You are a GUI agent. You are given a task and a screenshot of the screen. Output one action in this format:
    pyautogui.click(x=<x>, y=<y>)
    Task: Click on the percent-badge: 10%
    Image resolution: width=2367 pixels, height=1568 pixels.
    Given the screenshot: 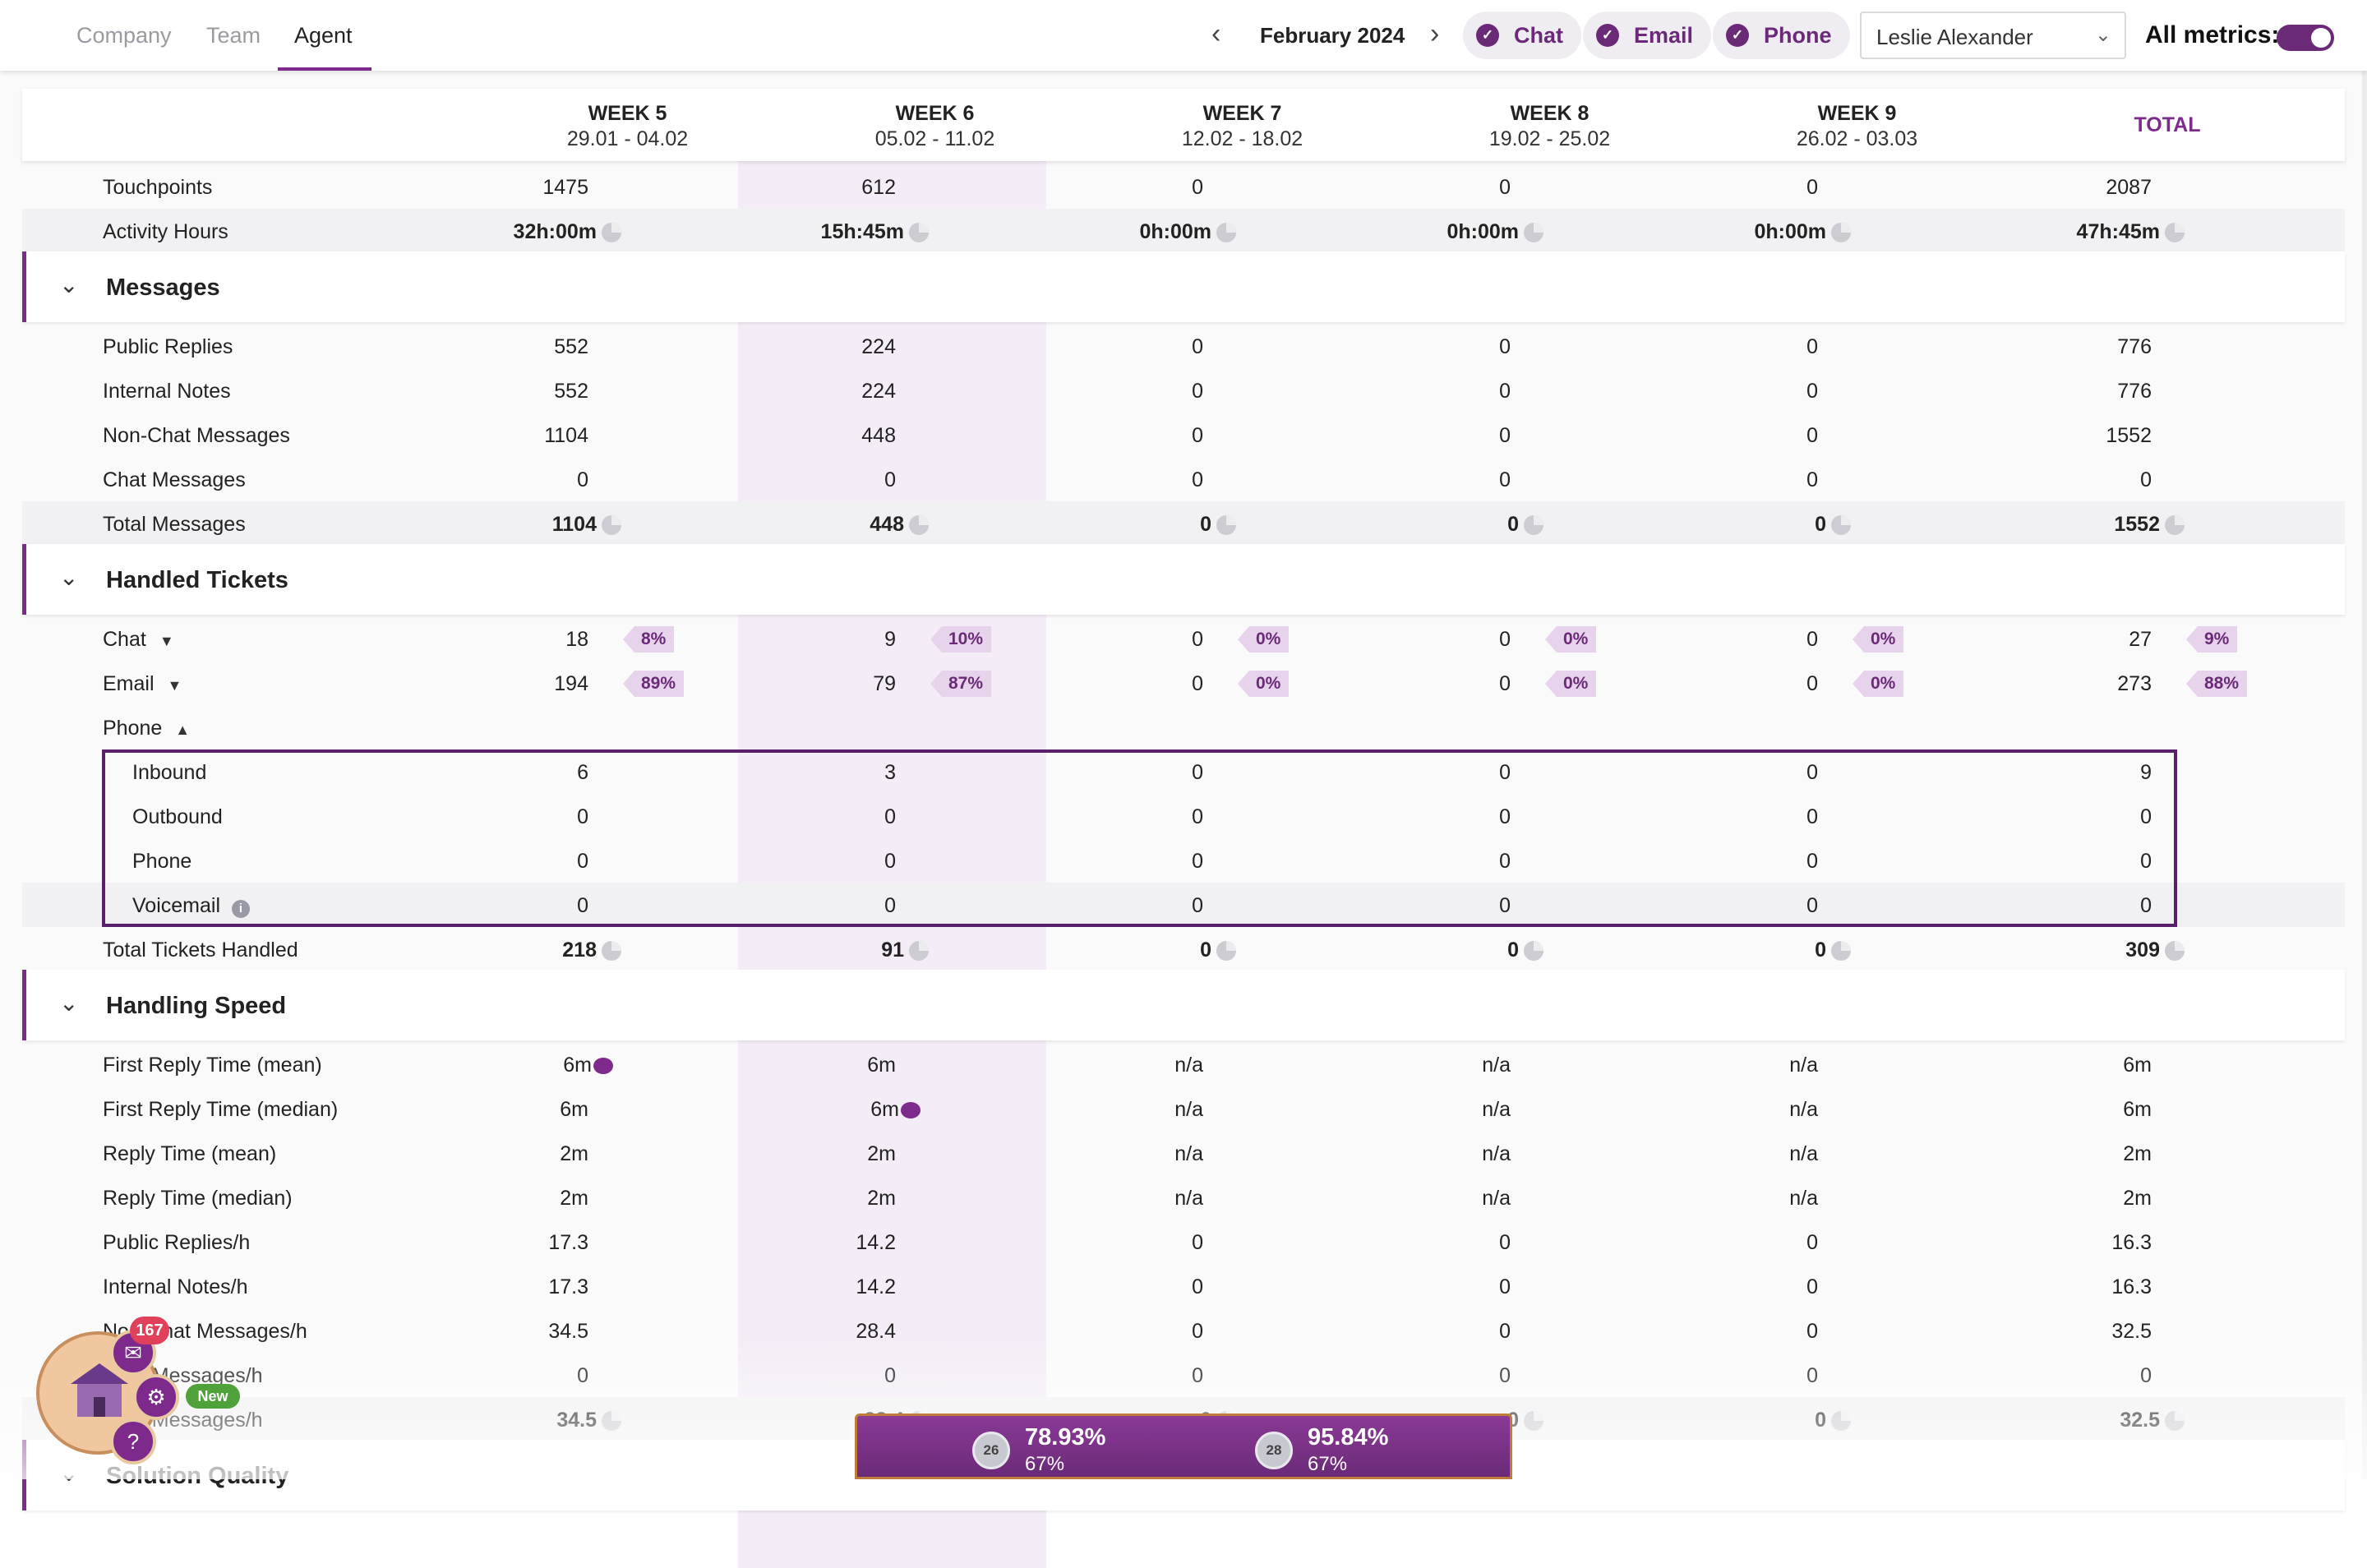 What is the action you would take?
    pyautogui.click(x=961, y=639)
    